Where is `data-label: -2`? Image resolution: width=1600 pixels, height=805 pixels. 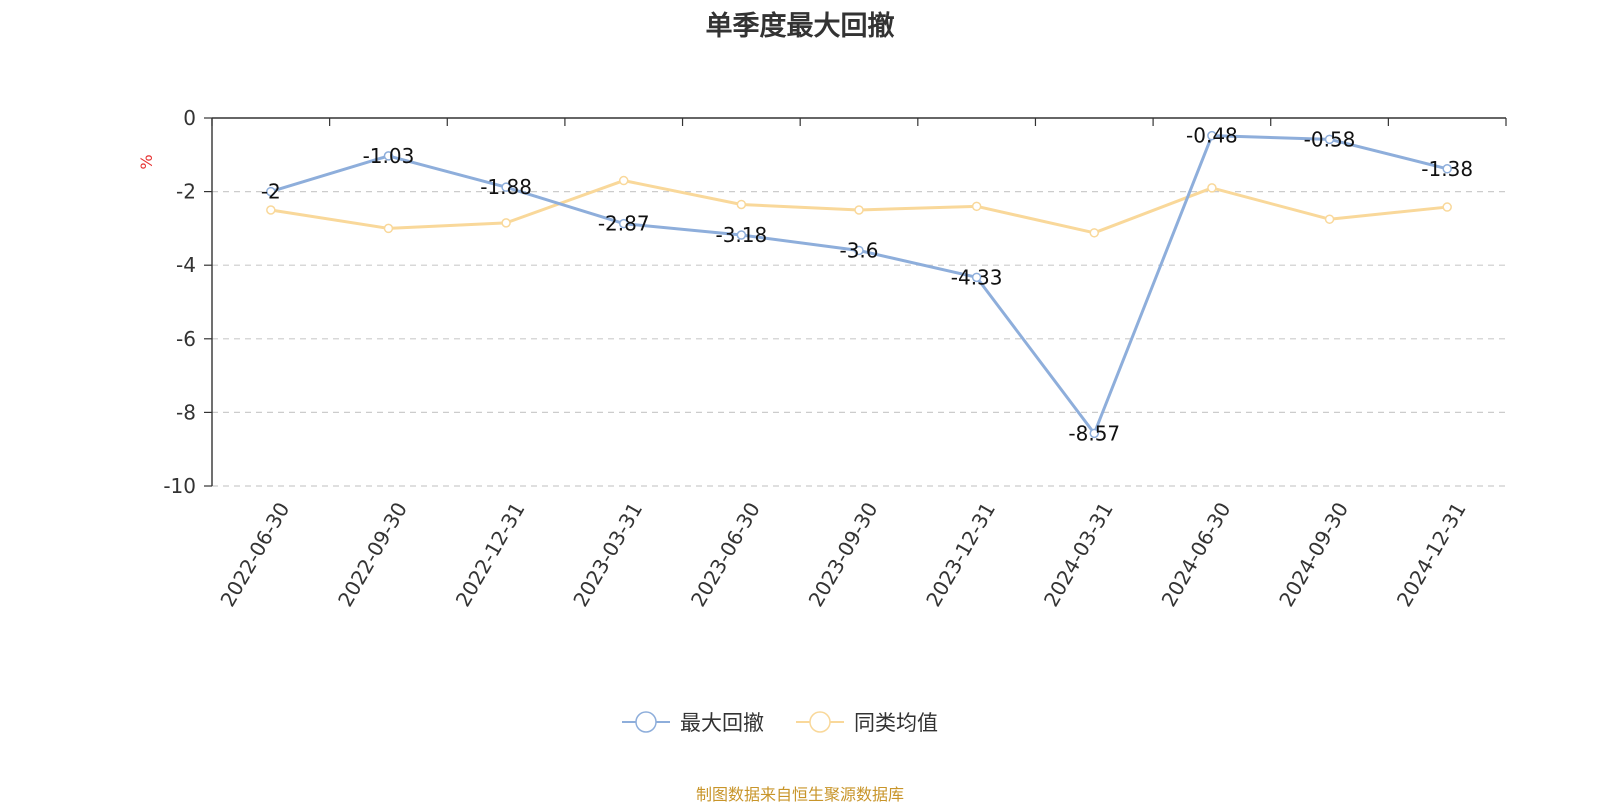 data-label: -2 is located at coordinates (271, 192).